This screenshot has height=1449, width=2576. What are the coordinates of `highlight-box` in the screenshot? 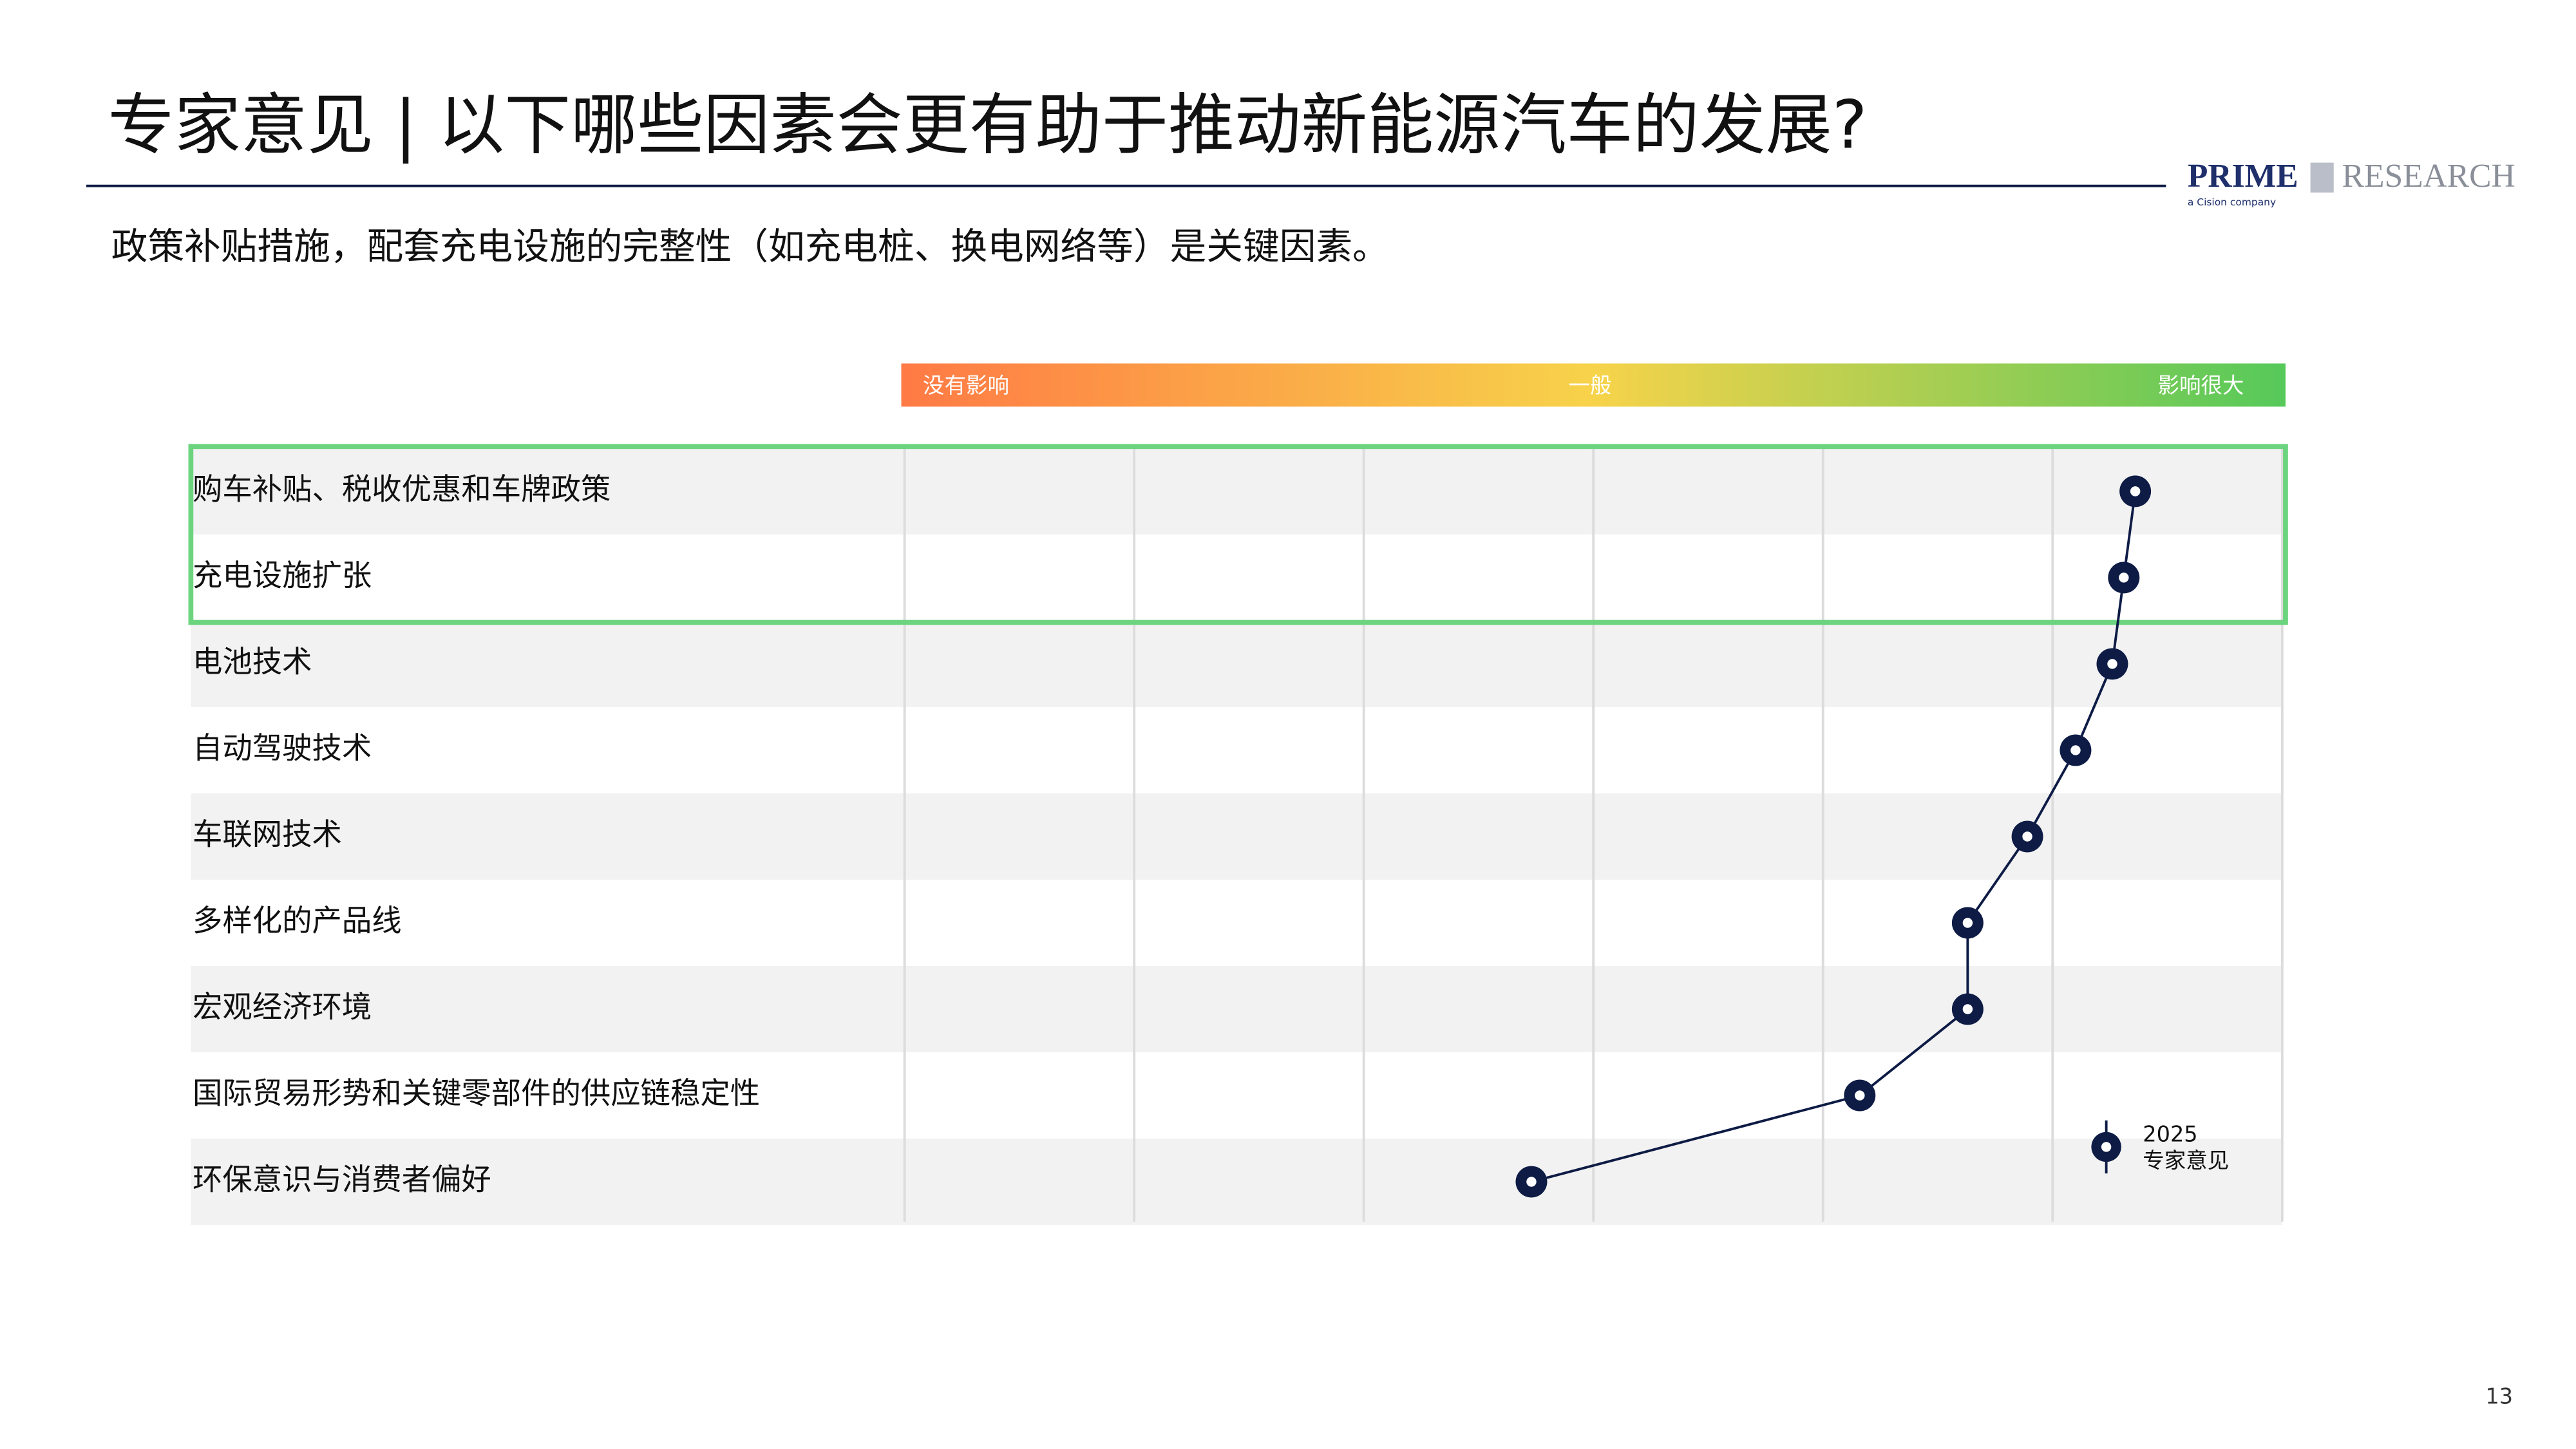 It's located at (1238, 534).